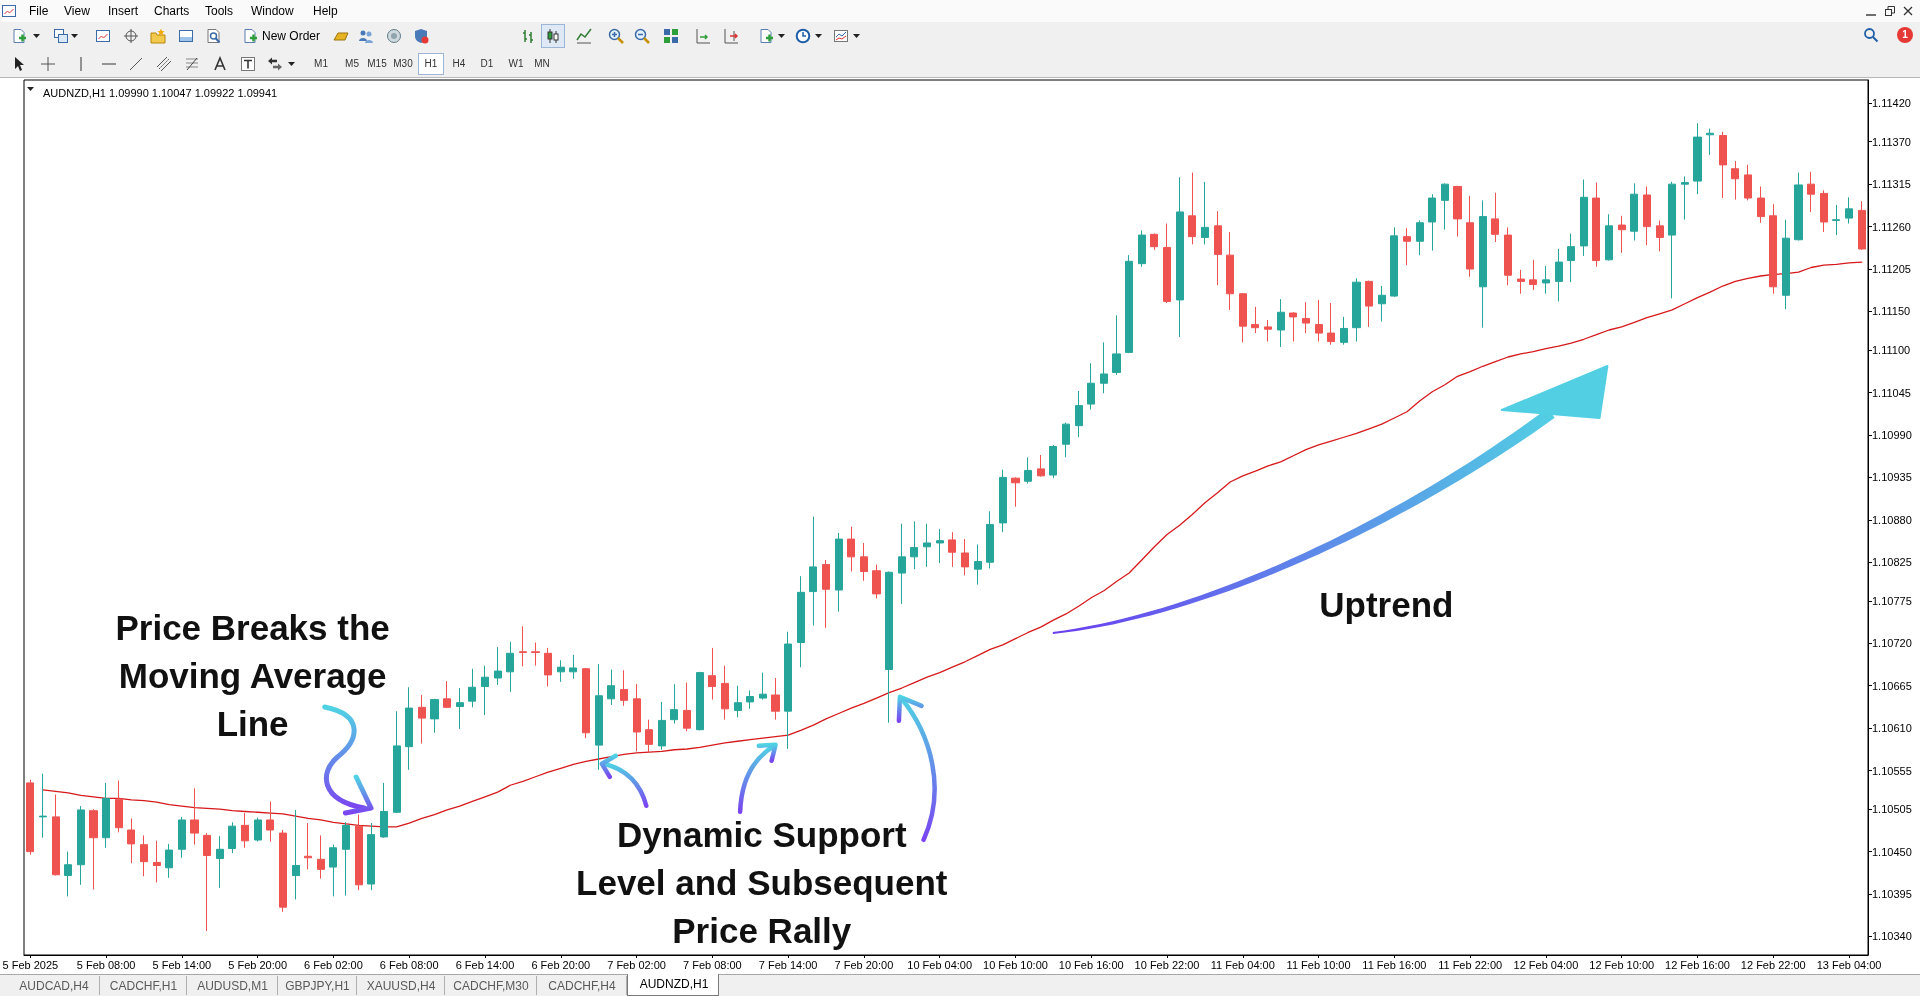  Describe the element at coordinates (1386, 605) in the screenshot. I see `annotation: Uptrend` at that location.